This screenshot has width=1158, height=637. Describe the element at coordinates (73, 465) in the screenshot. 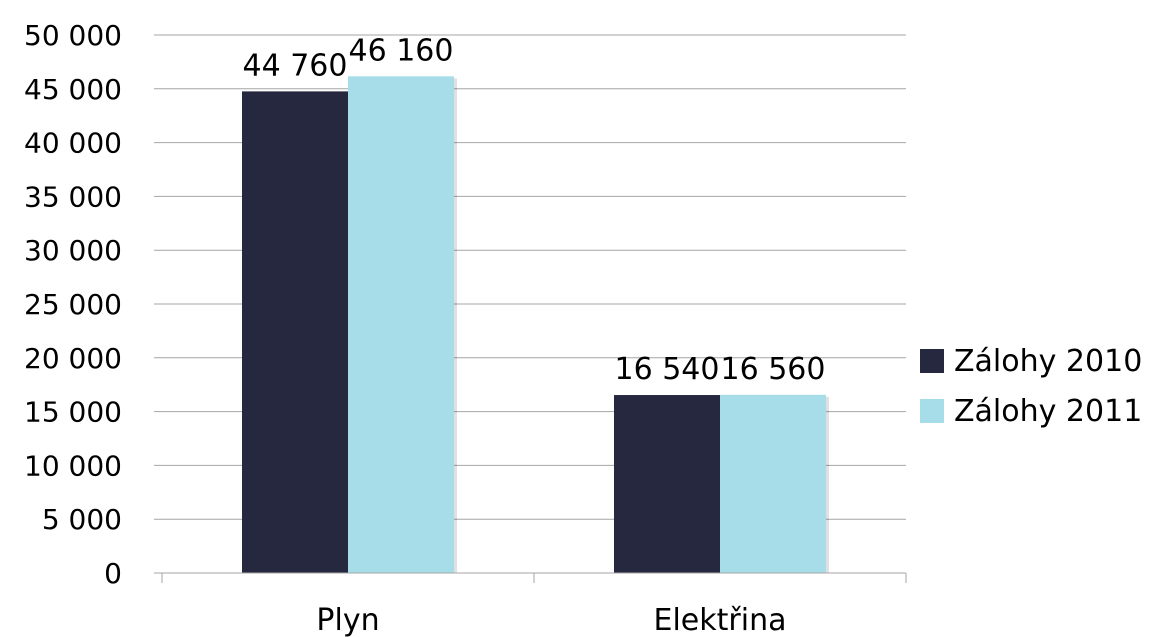

I see `y-tick-label: 10 000` at that location.